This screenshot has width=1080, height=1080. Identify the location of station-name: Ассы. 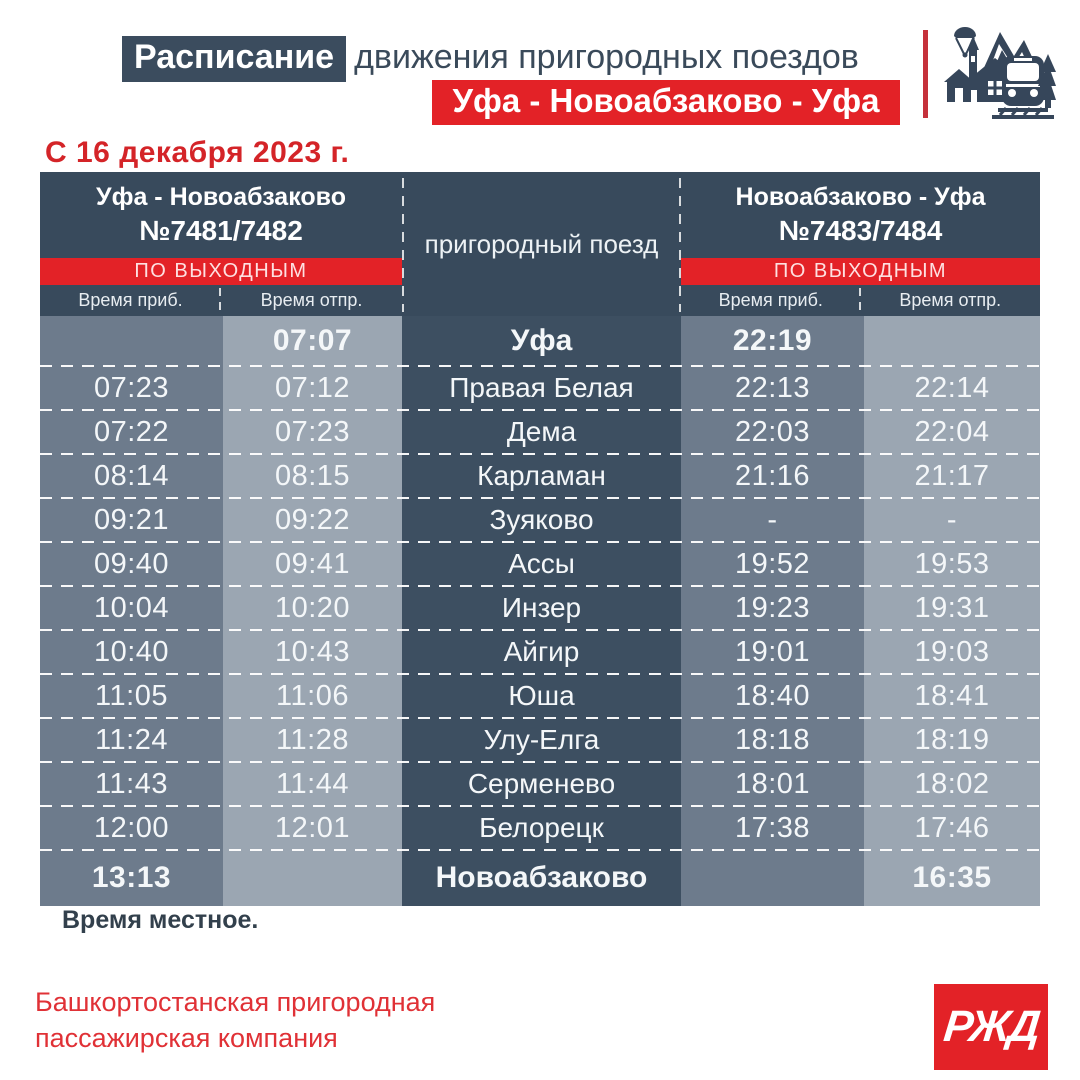
(541, 564).